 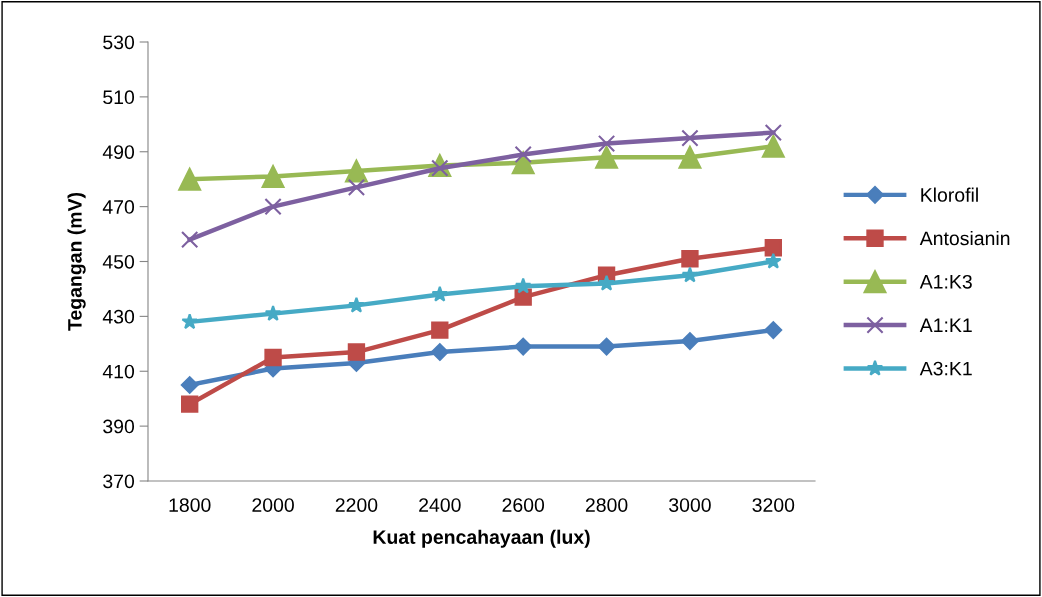 I want to click on y-tick-label: 450, so click(x=118, y=261).